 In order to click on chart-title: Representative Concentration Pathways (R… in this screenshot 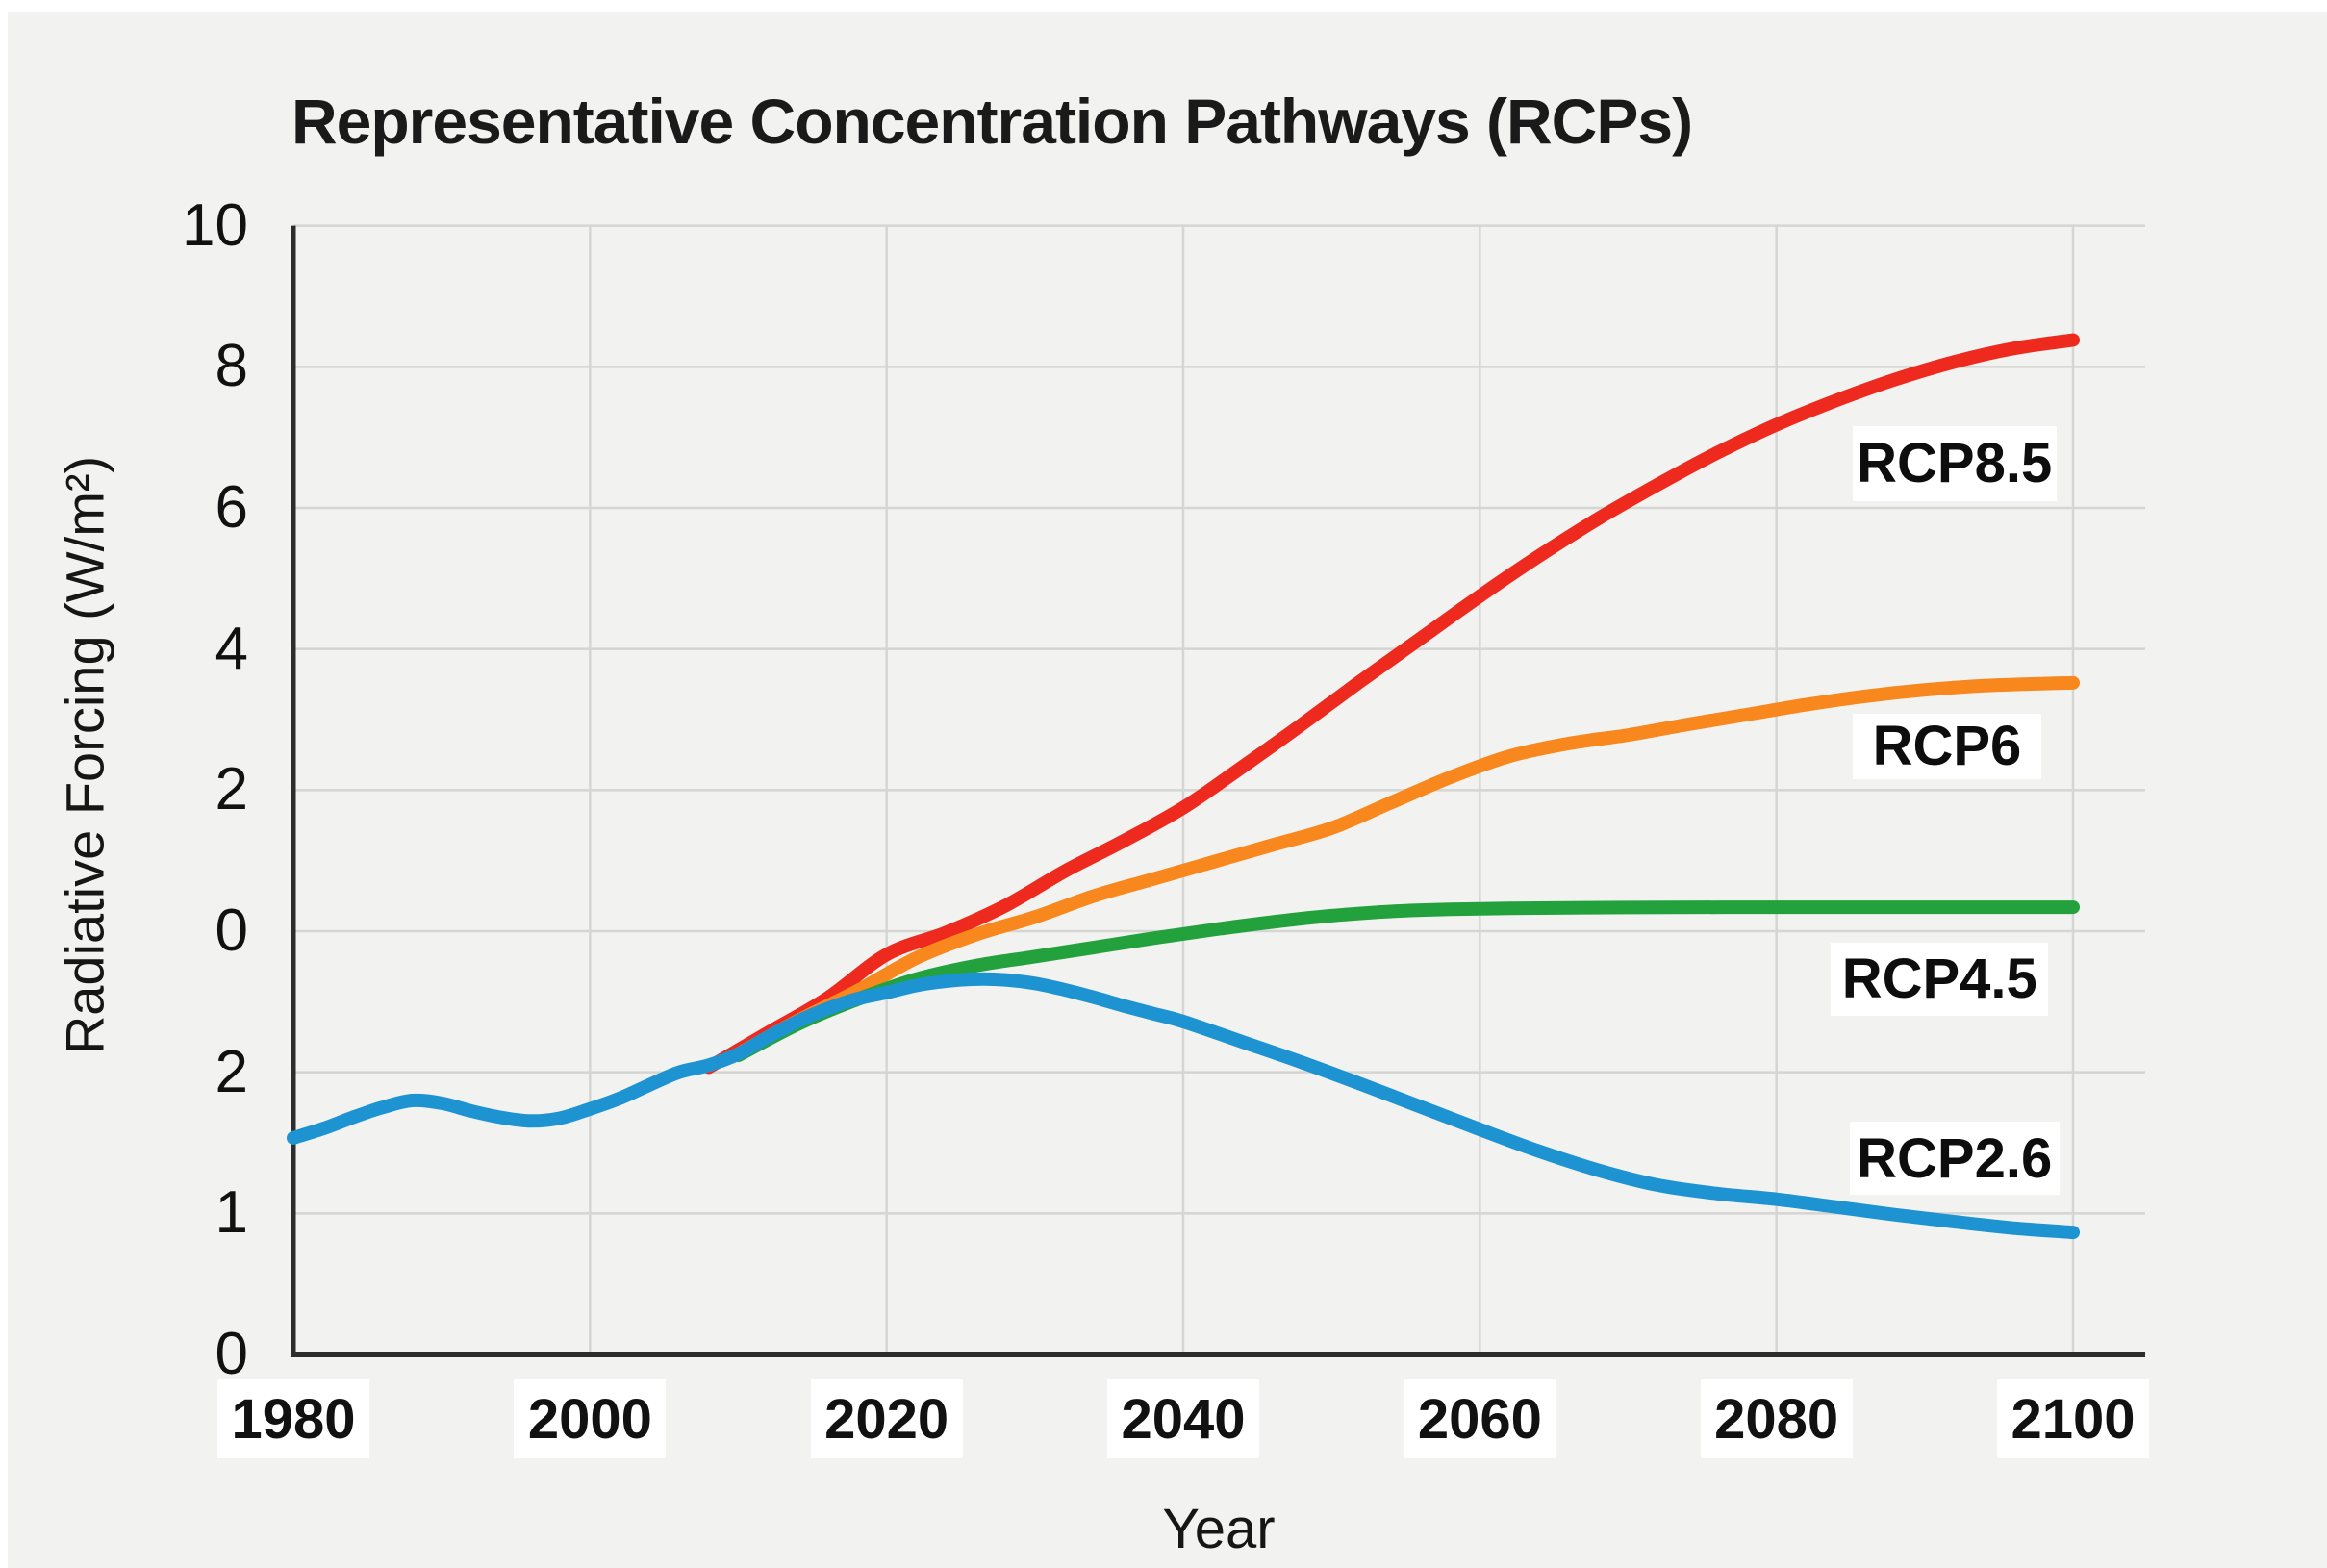, I will do `click(992, 121)`.